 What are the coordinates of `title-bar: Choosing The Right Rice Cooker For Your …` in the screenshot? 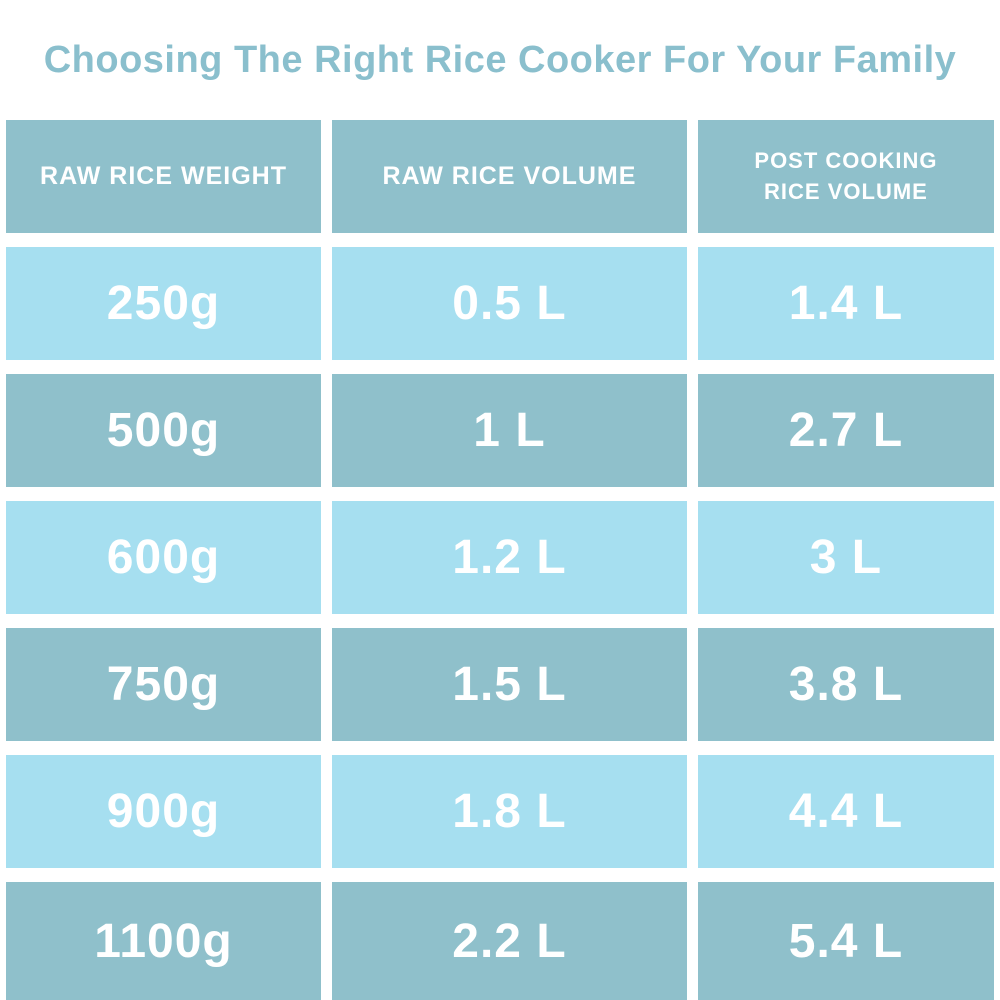 It's located at (500, 60).